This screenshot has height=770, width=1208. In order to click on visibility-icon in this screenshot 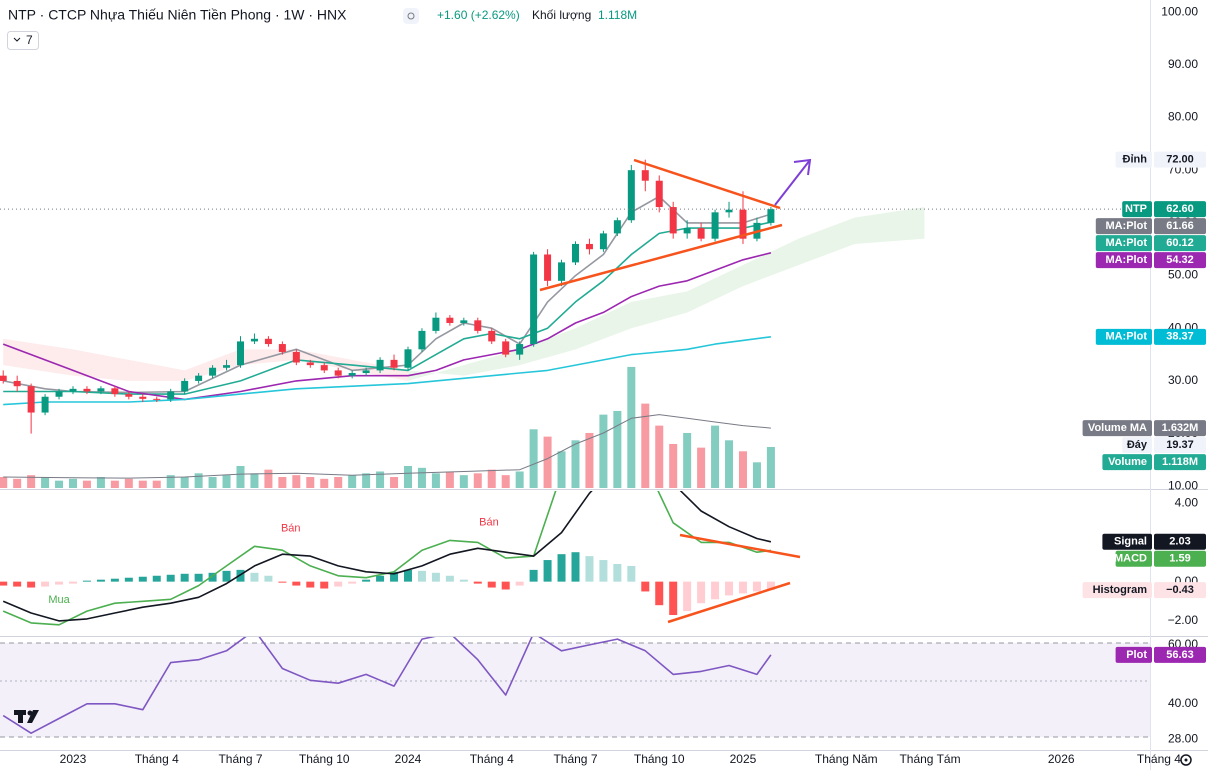, I will do `click(411, 16)`.